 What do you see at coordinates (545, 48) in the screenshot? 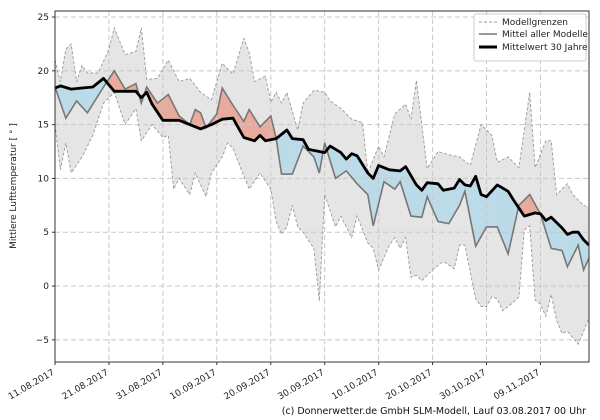
I see `legend-label: Mittelwert 30 Jahre` at bounding box center [545, 48].